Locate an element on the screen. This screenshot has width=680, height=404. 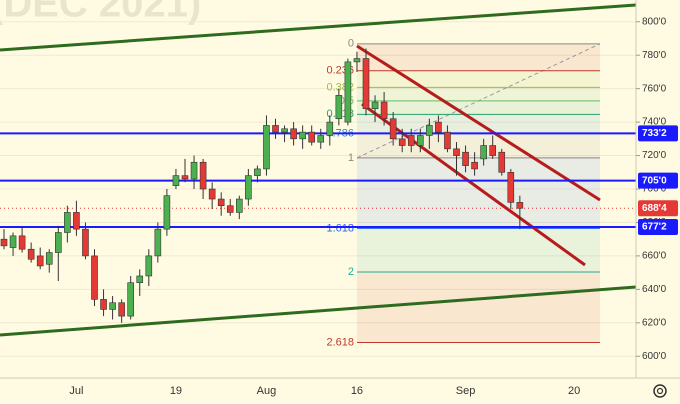
y-tick-label: 700'0 is located at coordinates (654, 189).